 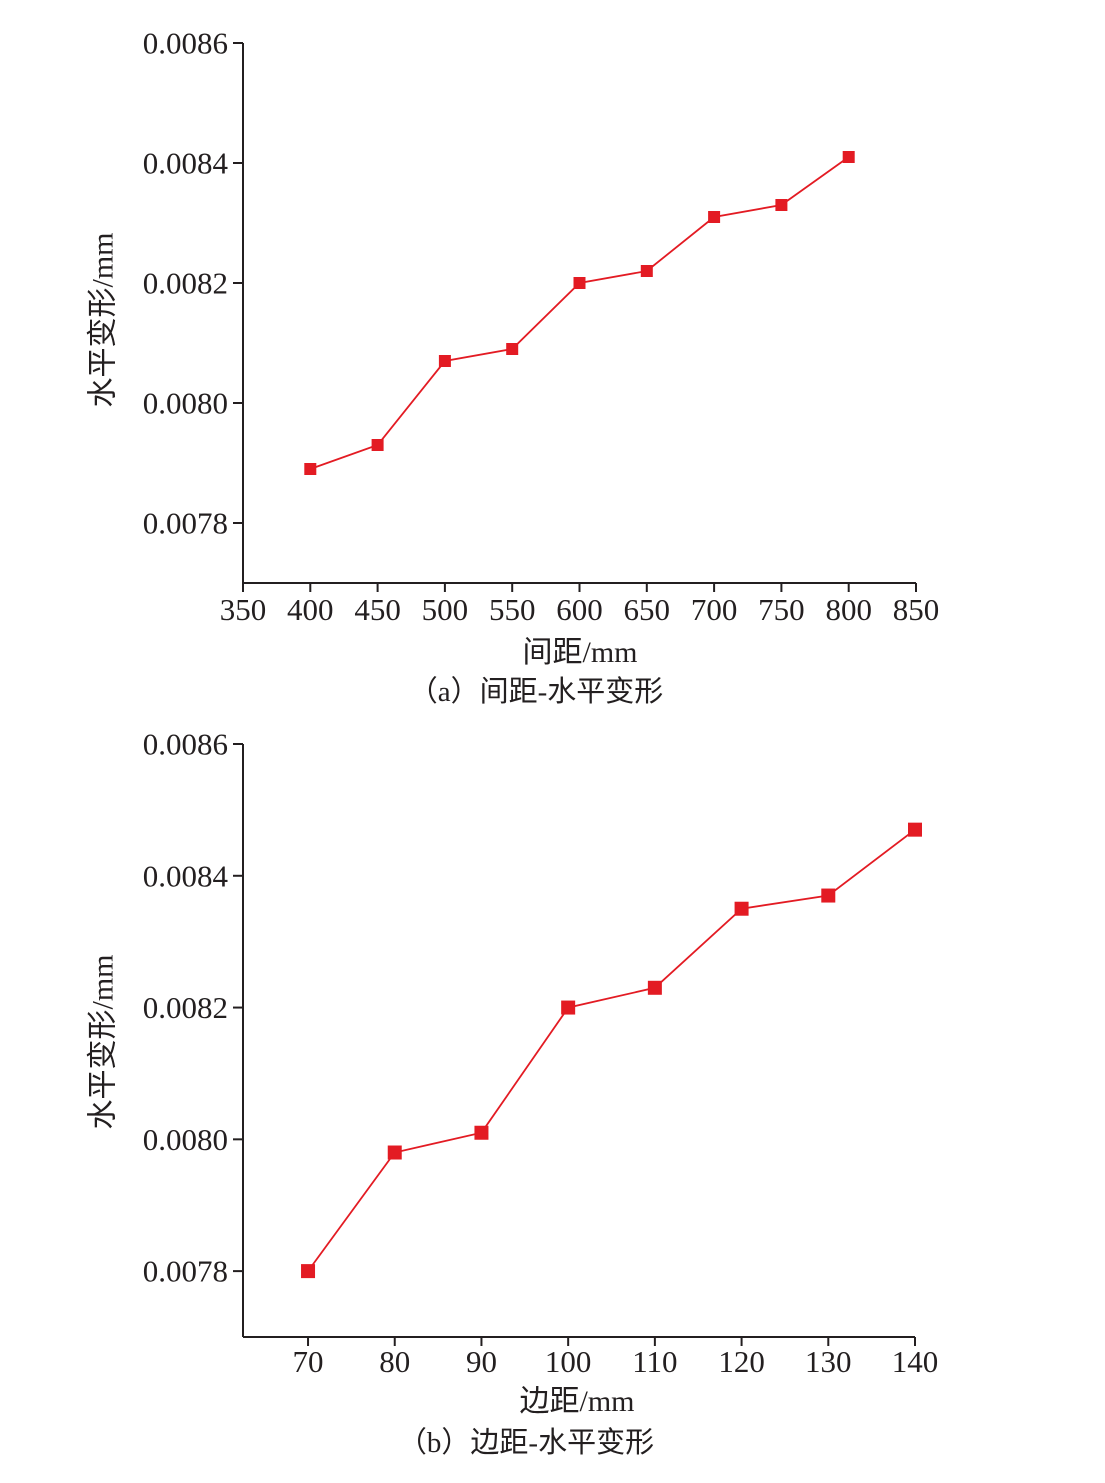 What do you see at coordinates (848, 609) in the screenshot?
I see `x-tick-label: 800` at bounding box center [848, 609].